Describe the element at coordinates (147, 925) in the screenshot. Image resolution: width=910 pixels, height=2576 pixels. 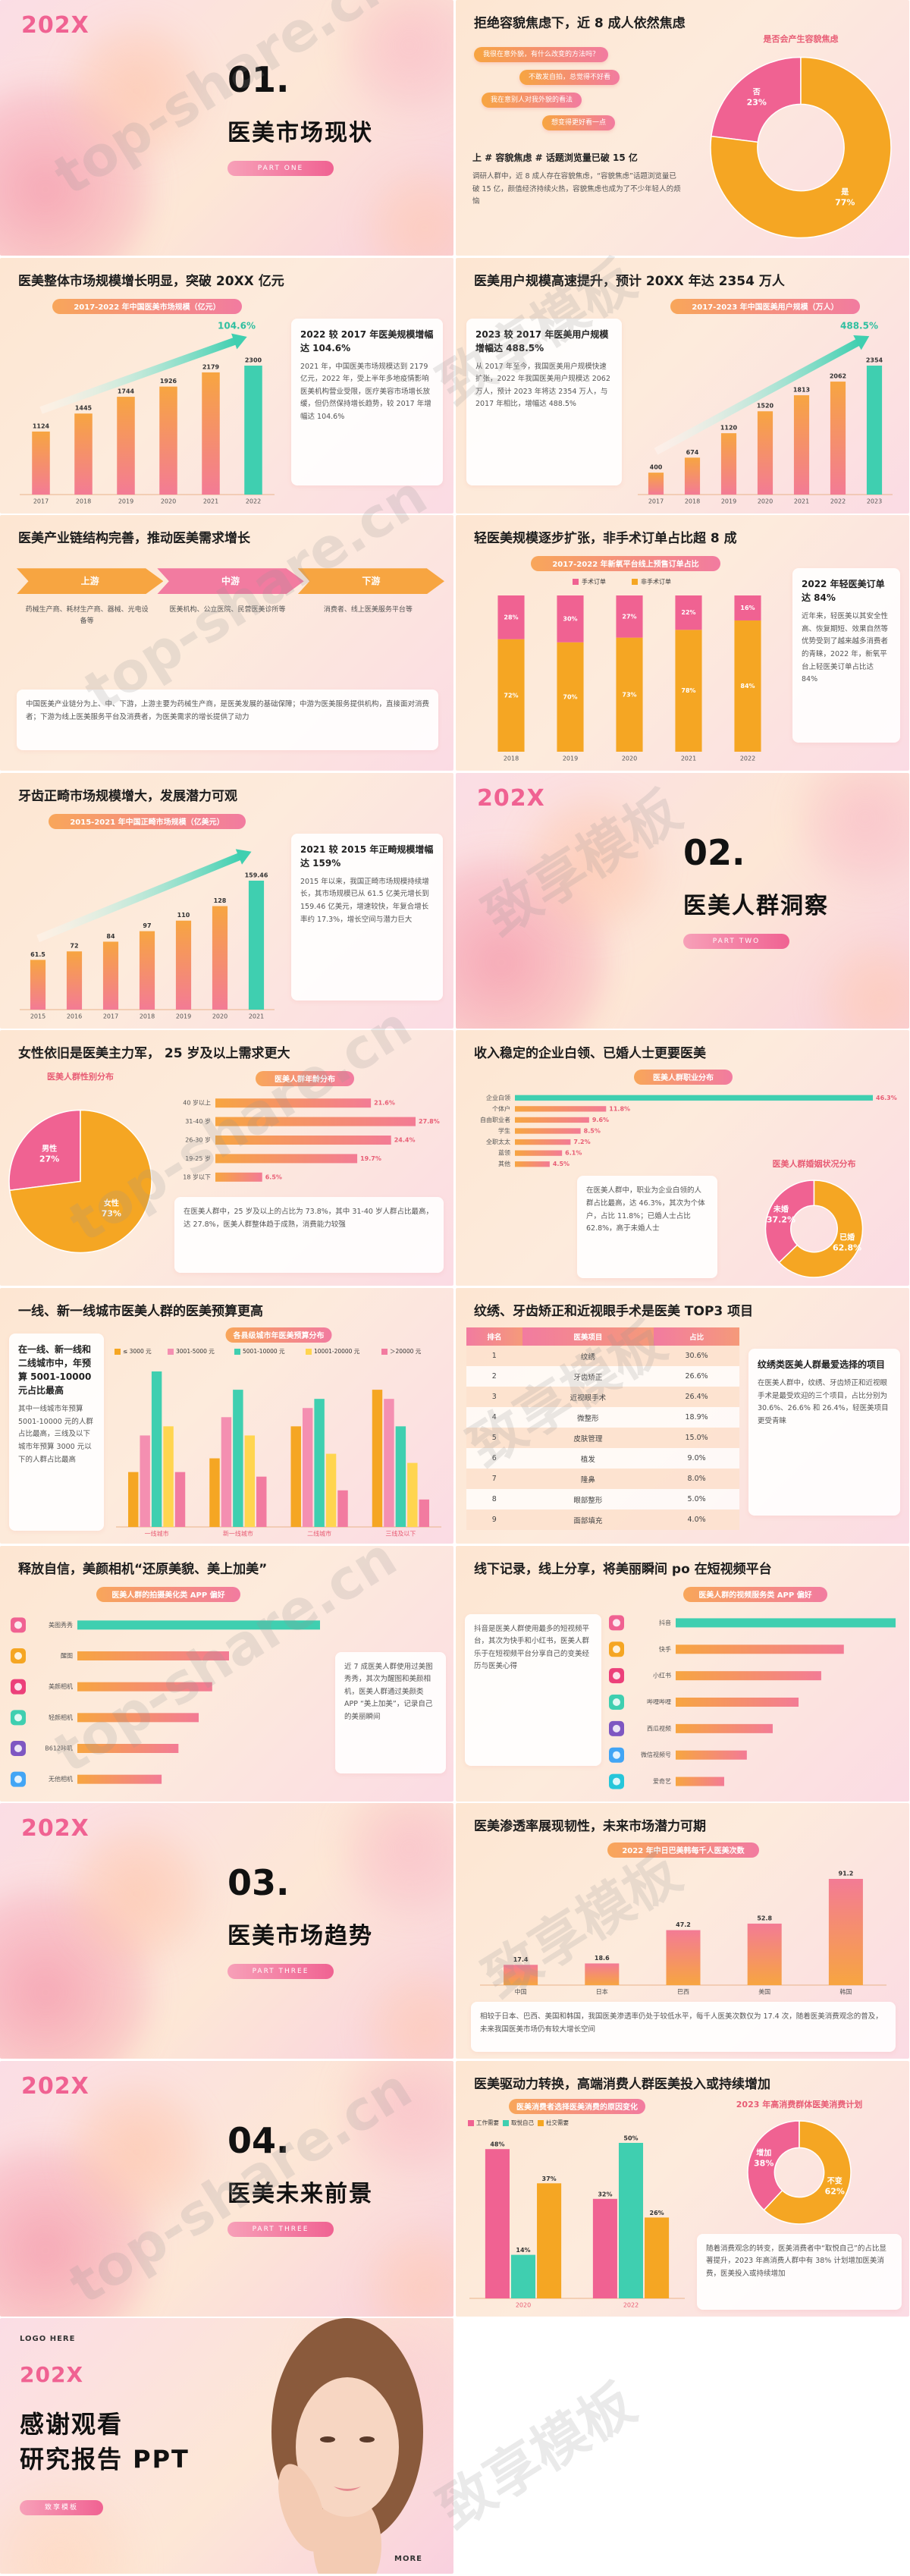
I see `value-label: 97` at that location.